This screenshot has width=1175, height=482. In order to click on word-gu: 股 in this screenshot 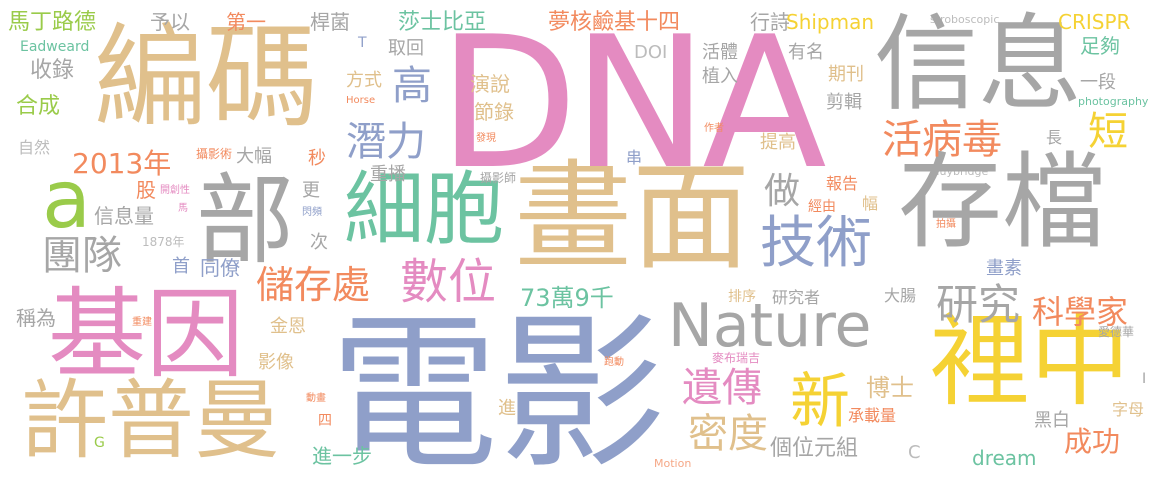, I will do `click(146, 190)`.